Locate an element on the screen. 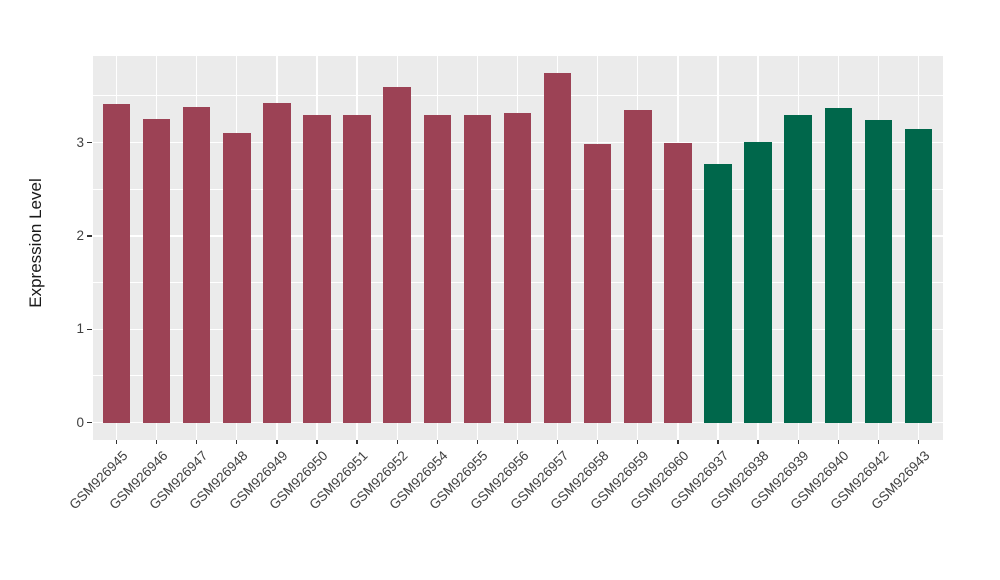 The height and width of the screenshot is (580, 1000). bar-GSM926952 is located at coordinates (397, 254).